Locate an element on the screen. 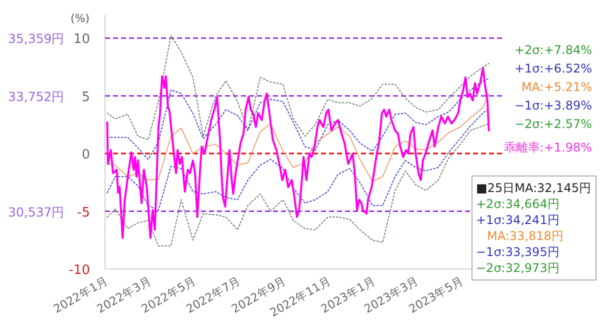 Image resolution: width=600 pixels, height=327 pixels. annotation: ■25日MA:32,145円 is located at coordinates (533, 188).